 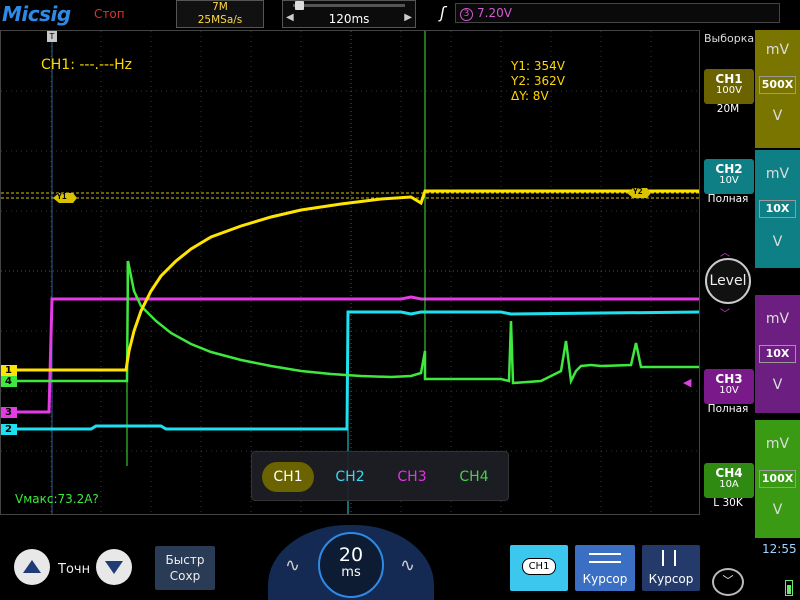 What do you see at coordinates (729, 379) in the screenshot?
I see `ch3-card-name: CH3` at bounding box center [729, 379].